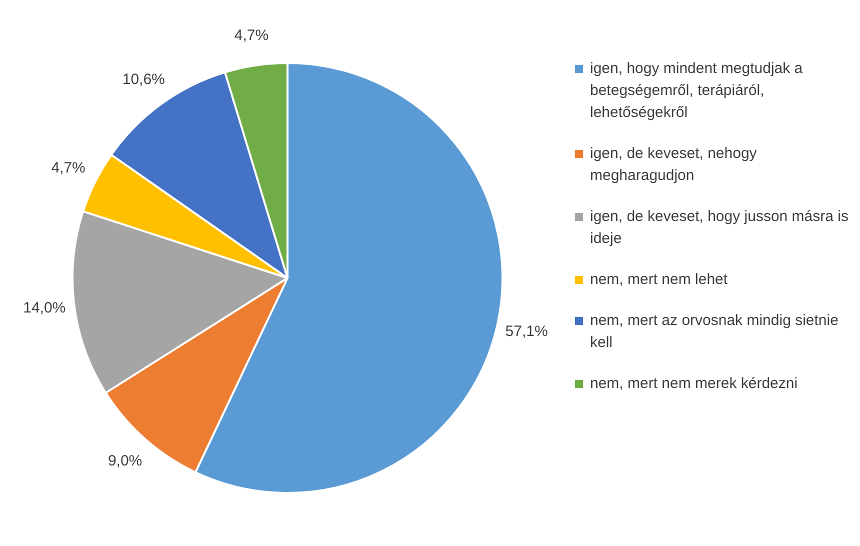 The width and height of the screenshot is (860, 546). I want to click on legend-label: igen, de keveset, nehogy megharagudjon, so click(674, 165).